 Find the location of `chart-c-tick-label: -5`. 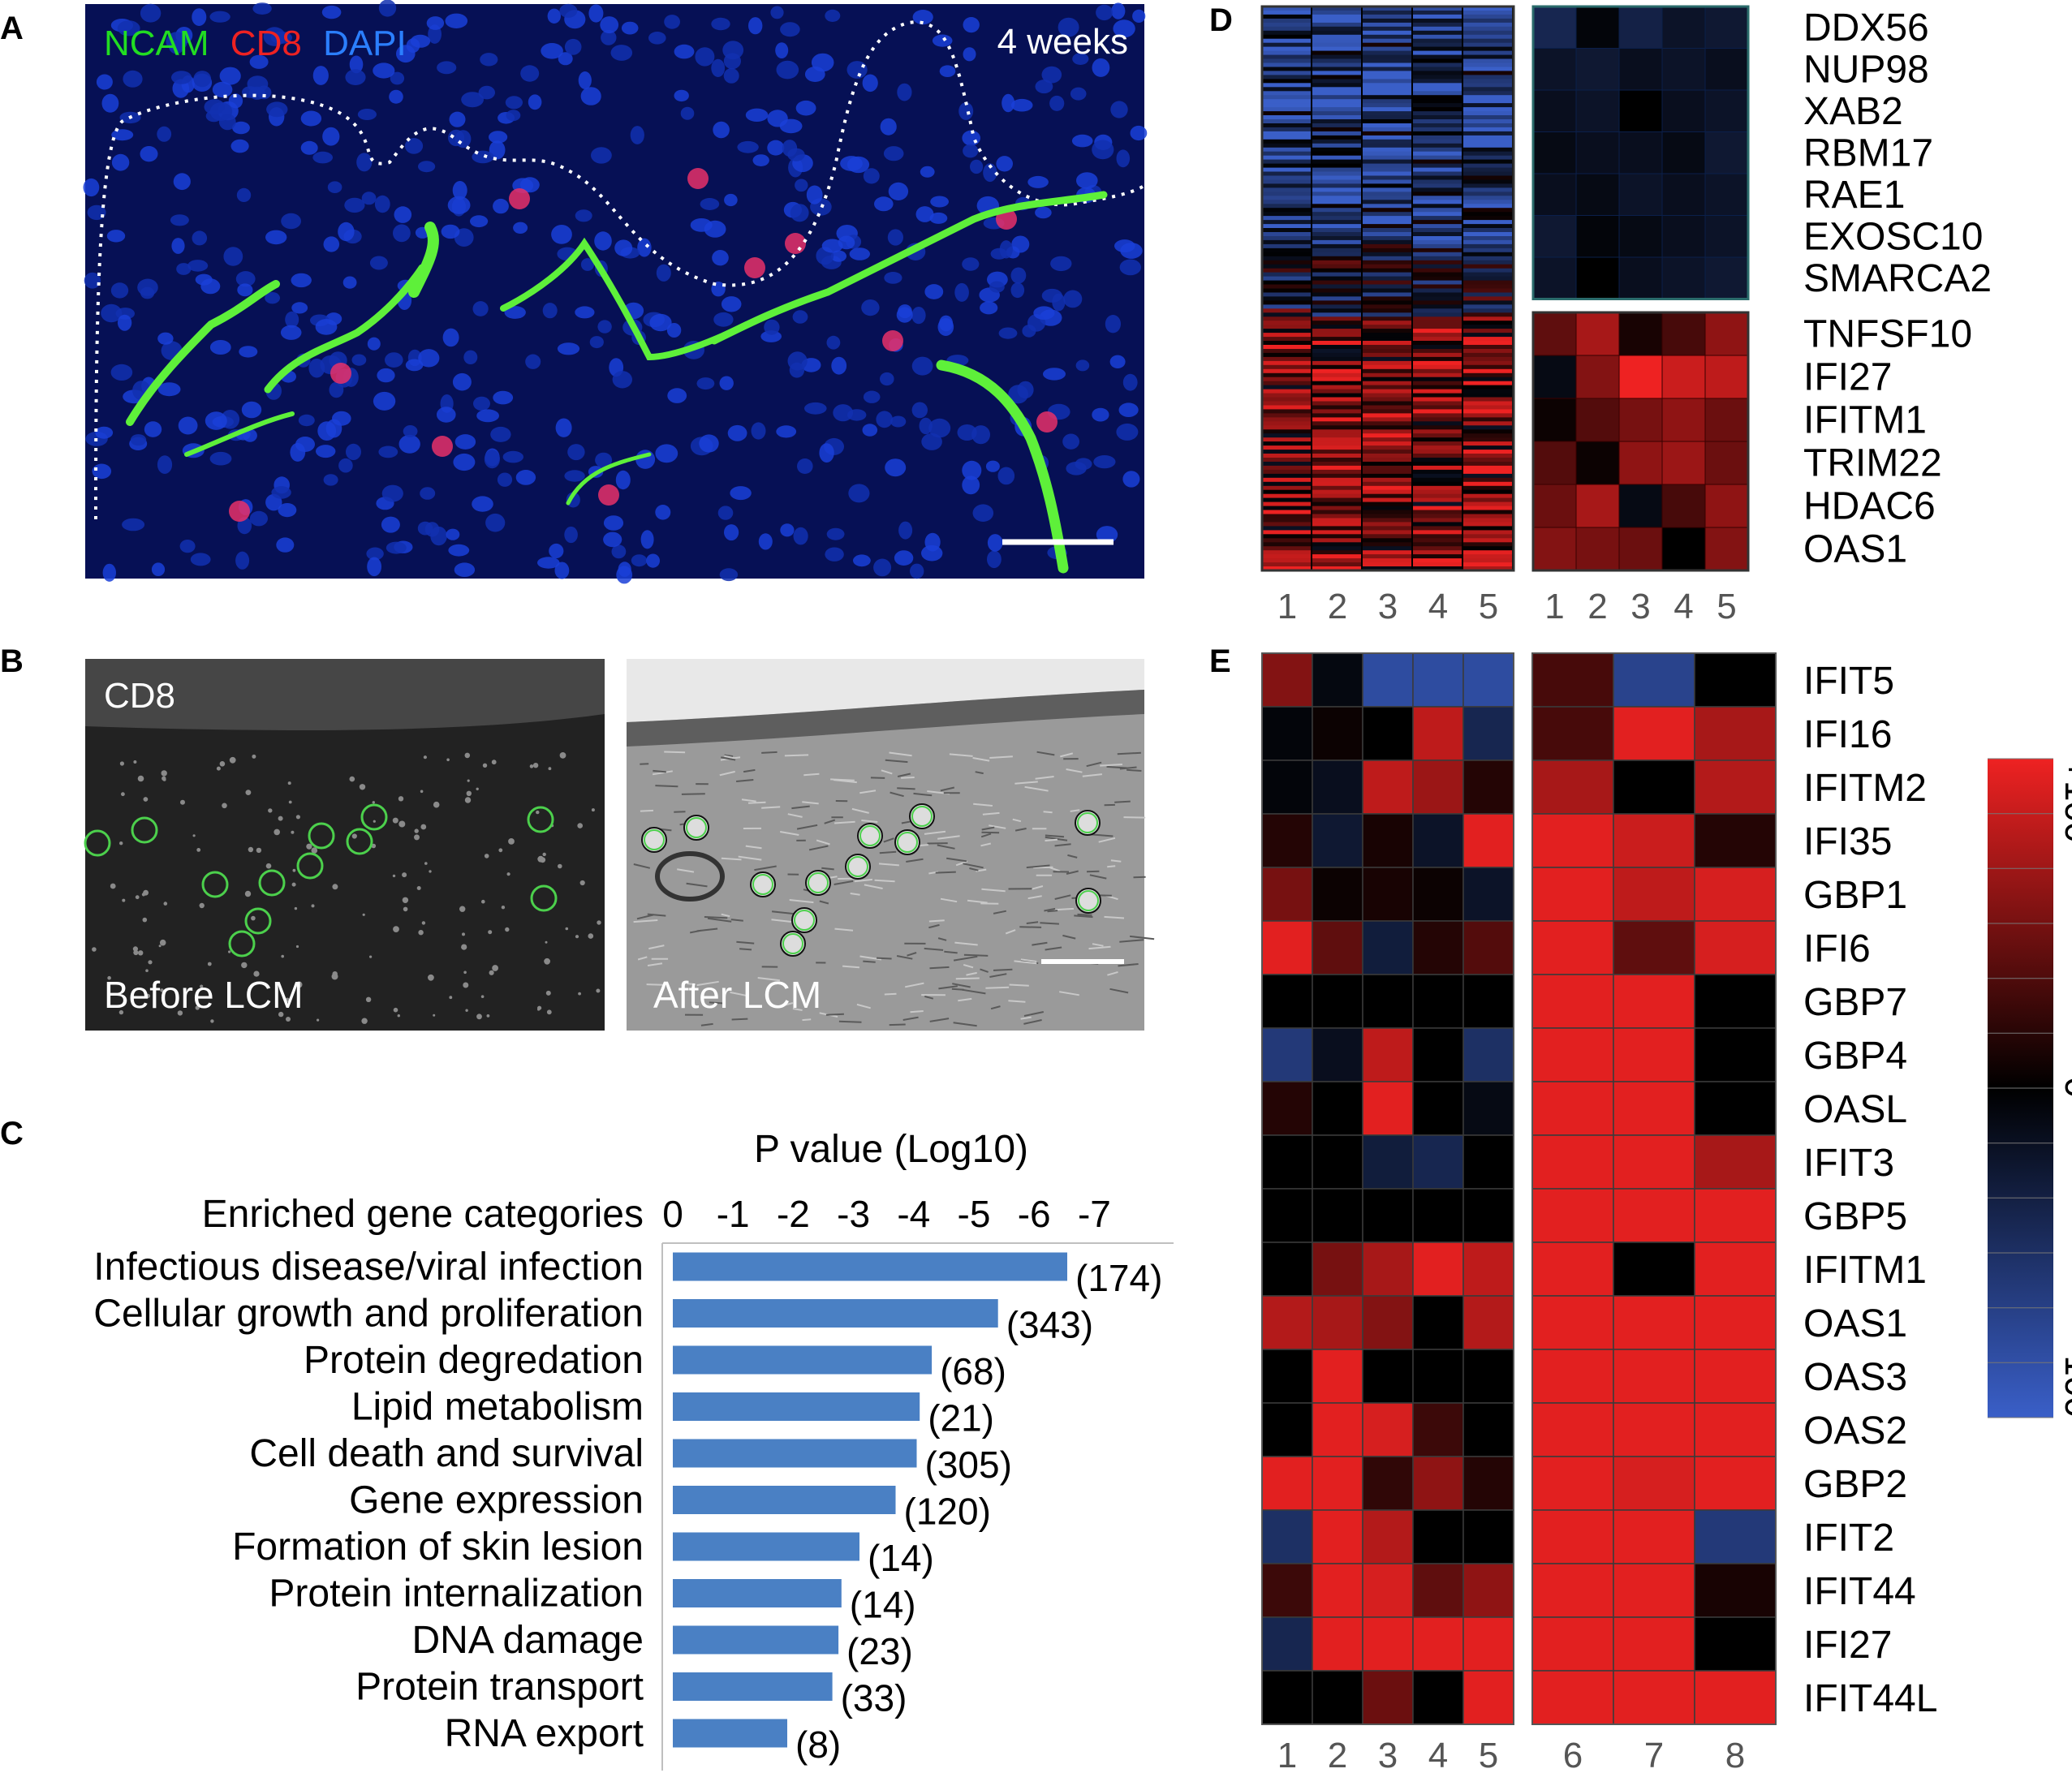

chart-c-tick-label: -5 is located at coordinates (975, 1214).